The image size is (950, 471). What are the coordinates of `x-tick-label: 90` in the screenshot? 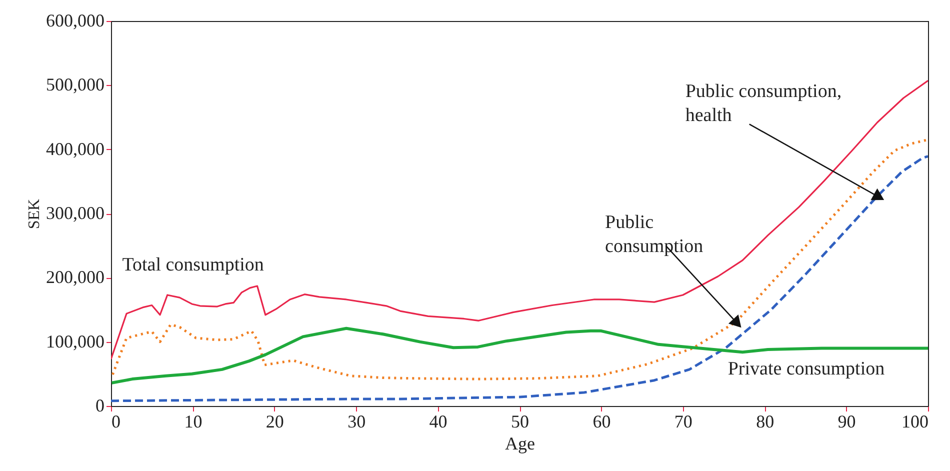 It's located at (847, 422).